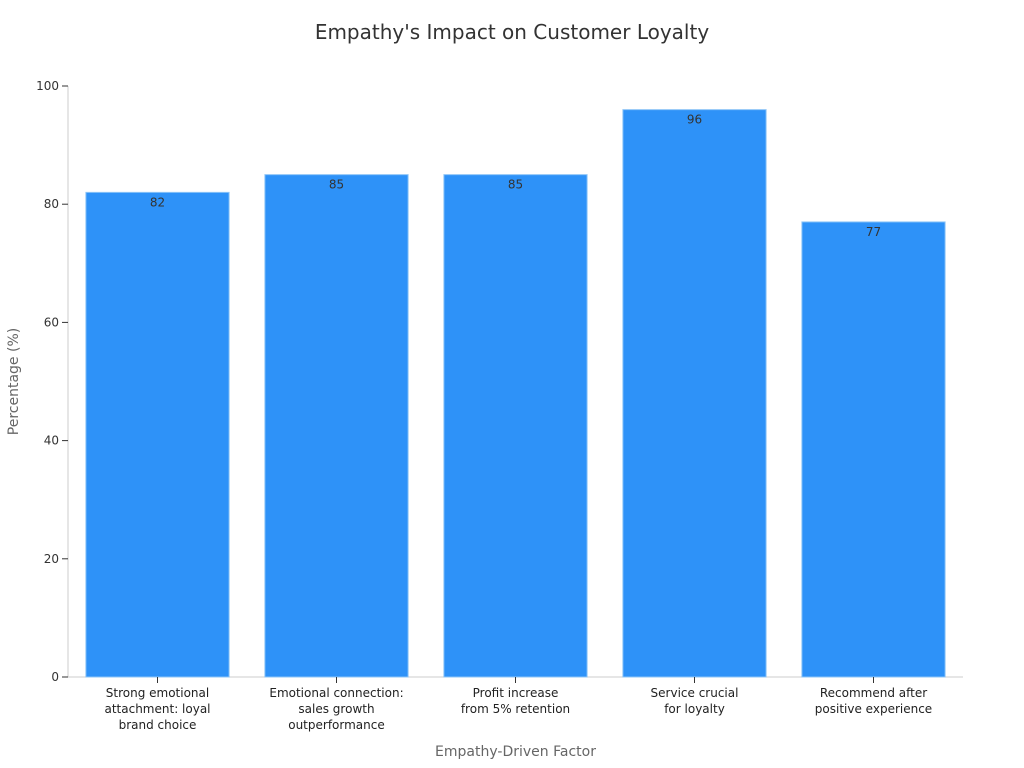  What do you see at coordinates (51, 204) in the screenshot?
I see `y-tick-label: 80` at bounding box center [51, 204].